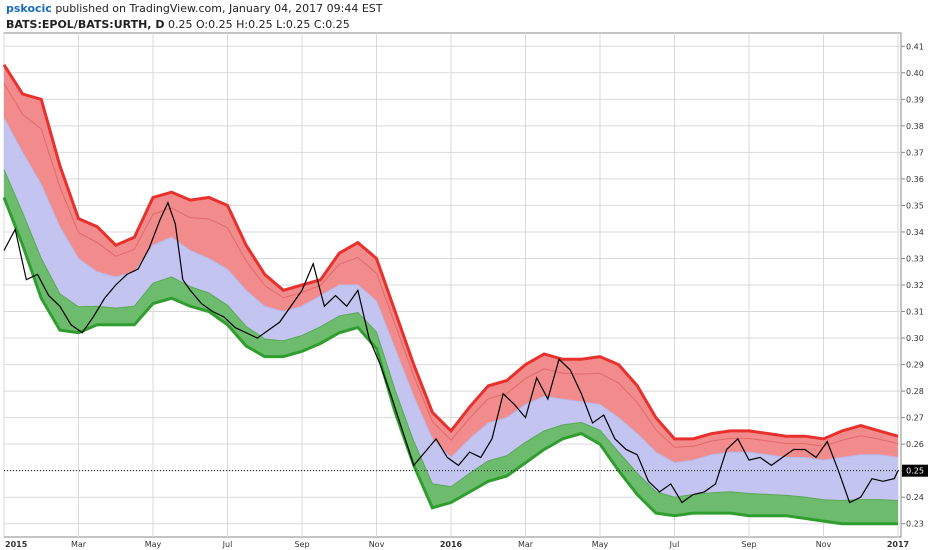  Describe the element at coordinates (258, 24) in the screenshot. I see `ohlc-values: 0.25 O:0.25 H:0.25 L:0.25 C:0.25` at that location.